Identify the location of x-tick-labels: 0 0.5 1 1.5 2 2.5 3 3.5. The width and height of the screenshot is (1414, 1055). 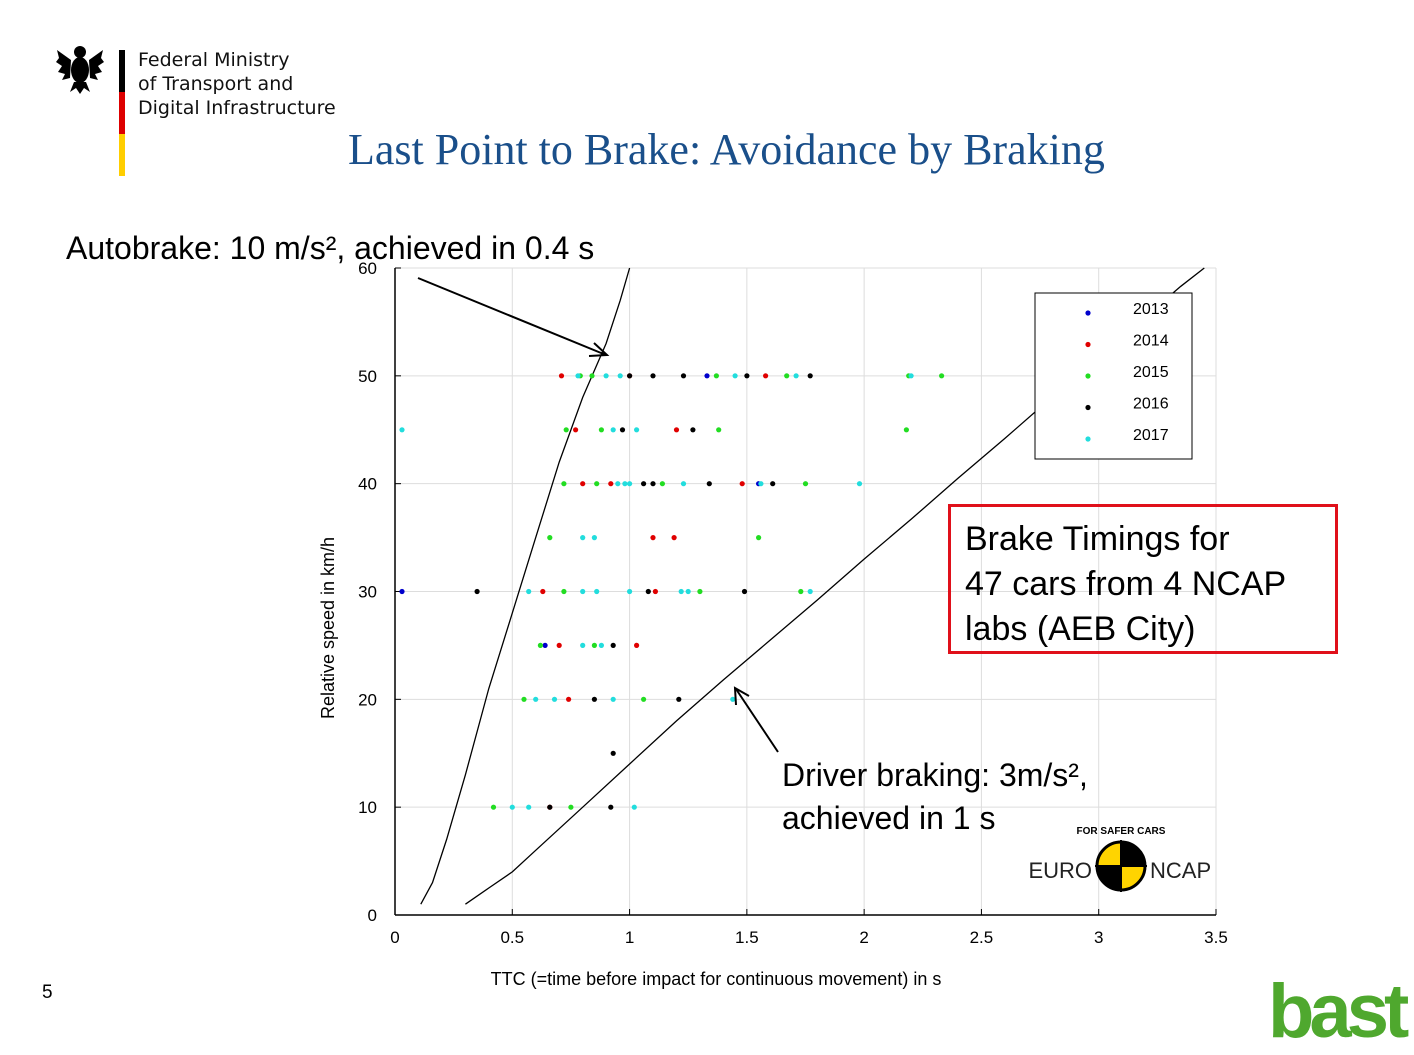
(809, 937).